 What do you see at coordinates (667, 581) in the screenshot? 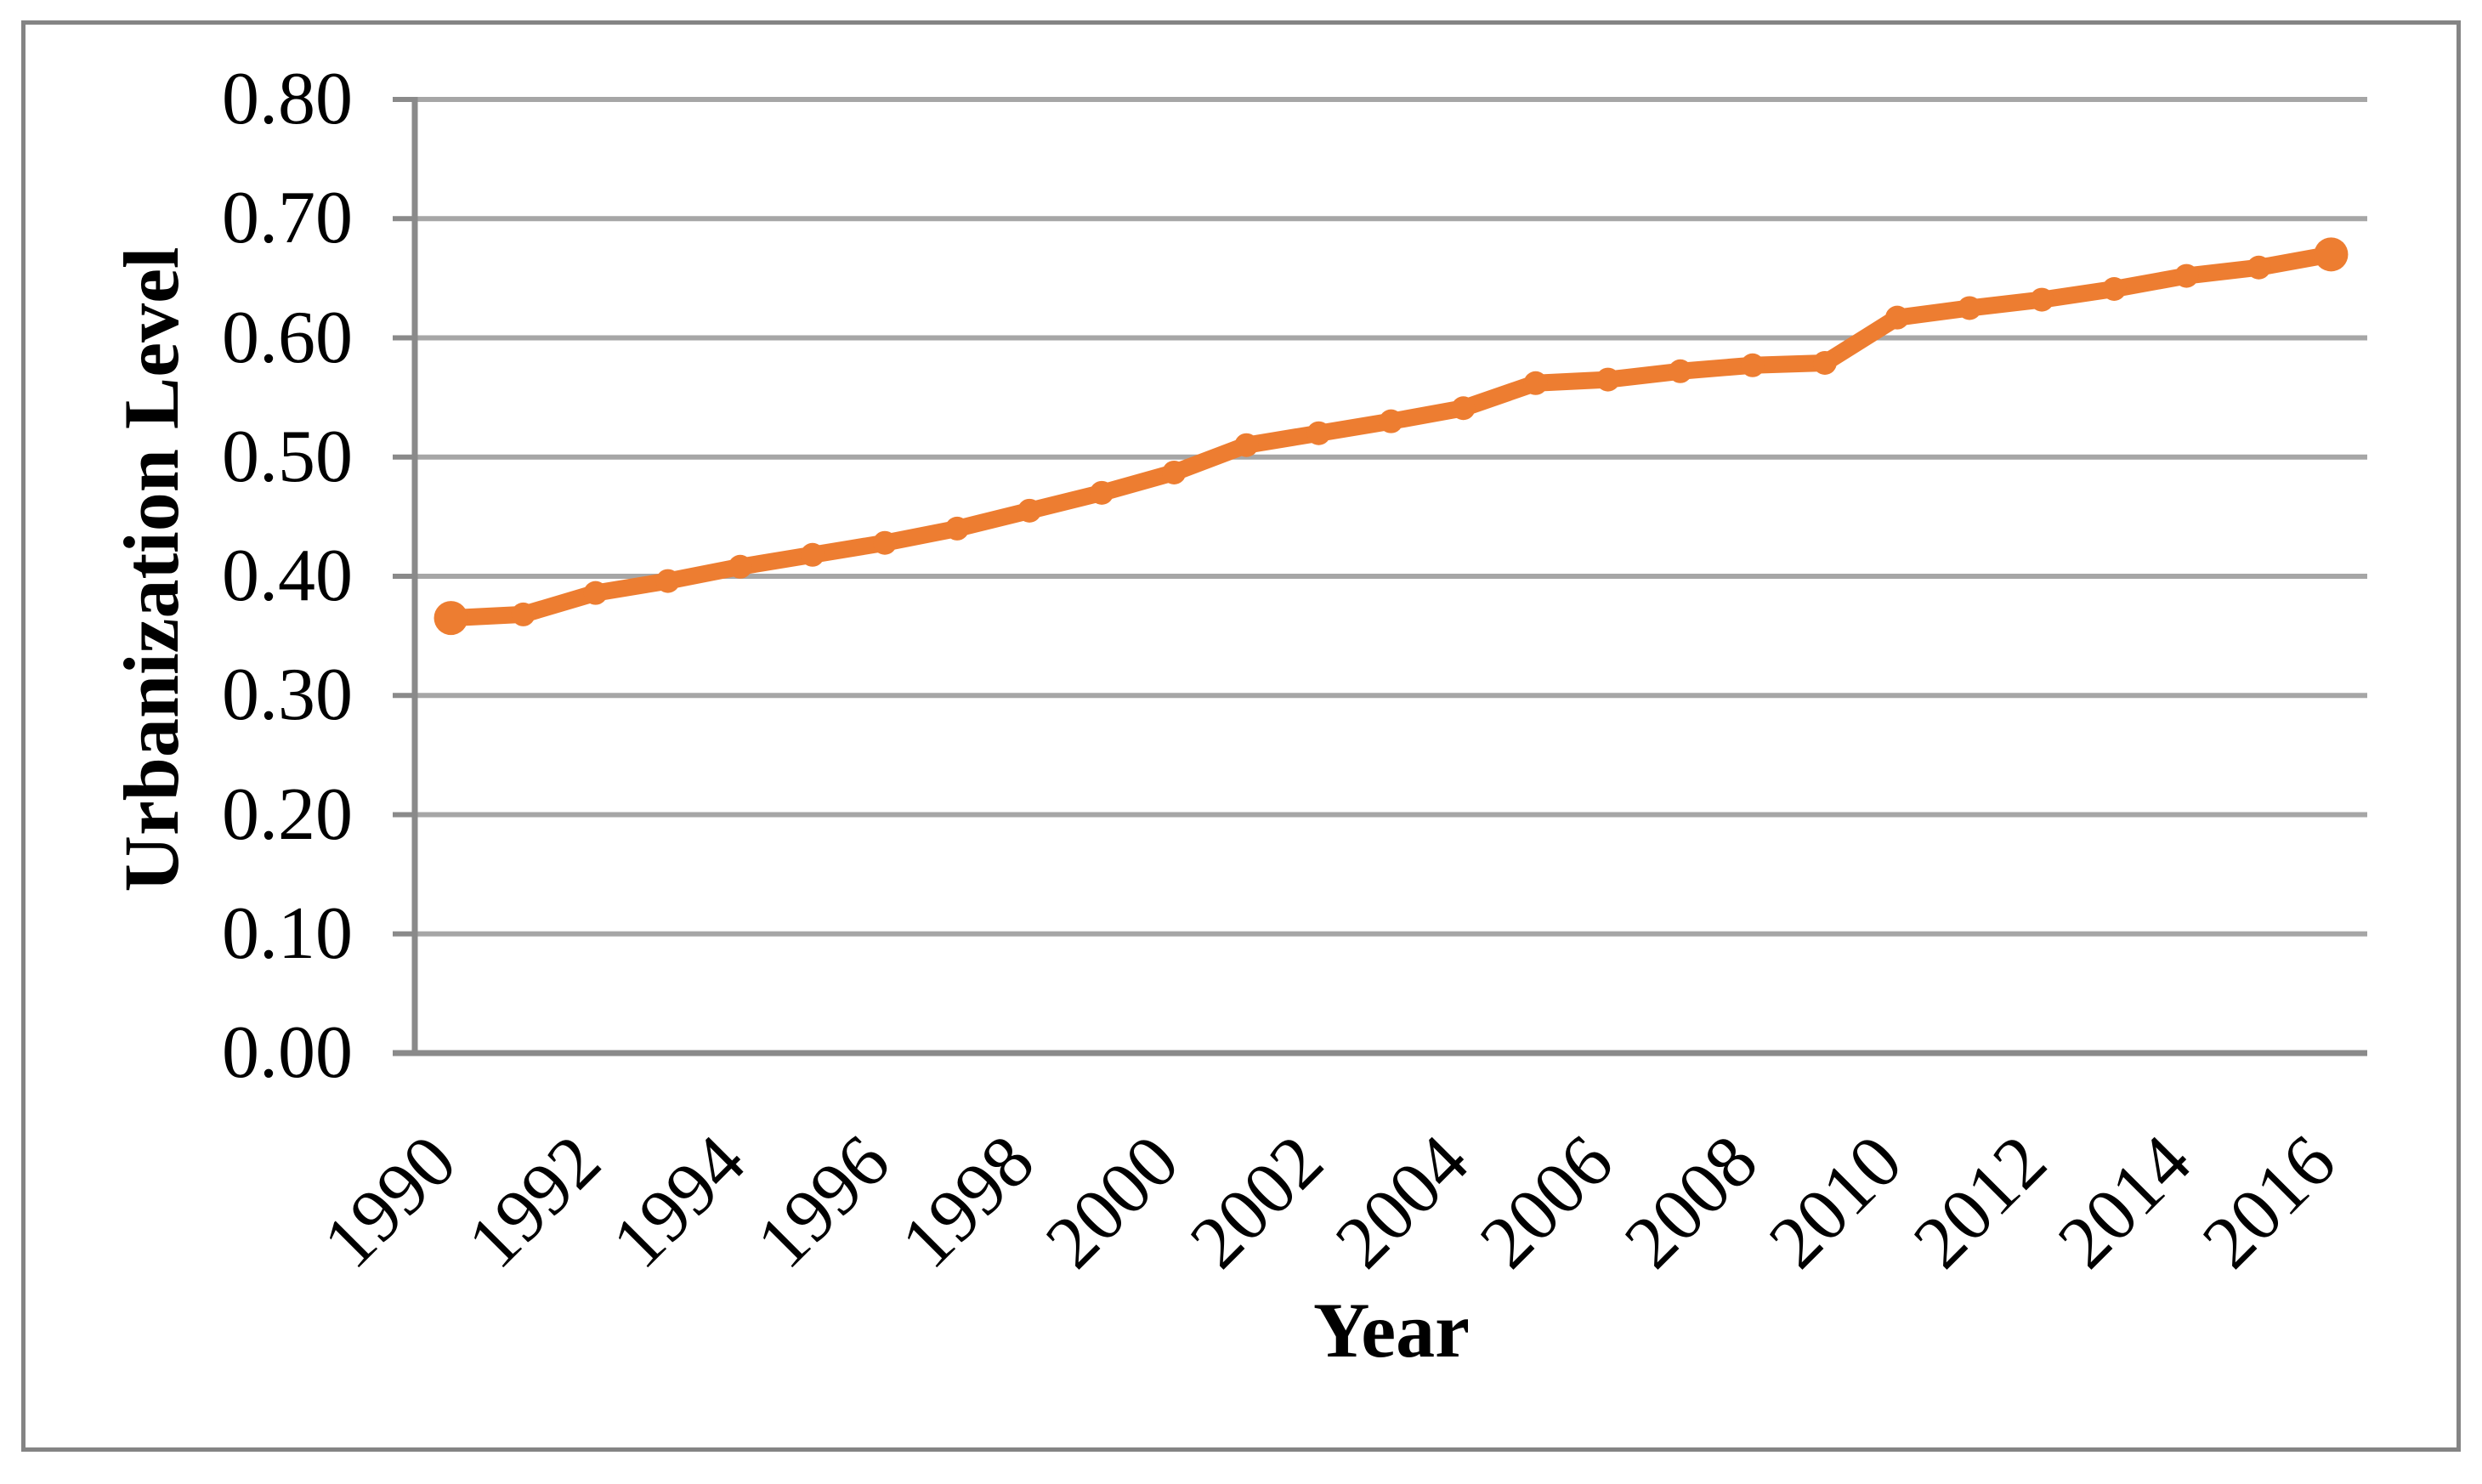
I see `data-point-1993` at bounding box center [667, 581].